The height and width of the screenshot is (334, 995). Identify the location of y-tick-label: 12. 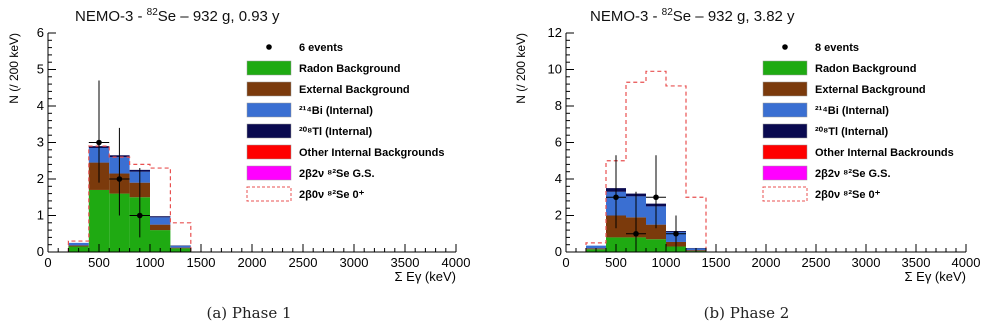
(555, 32).